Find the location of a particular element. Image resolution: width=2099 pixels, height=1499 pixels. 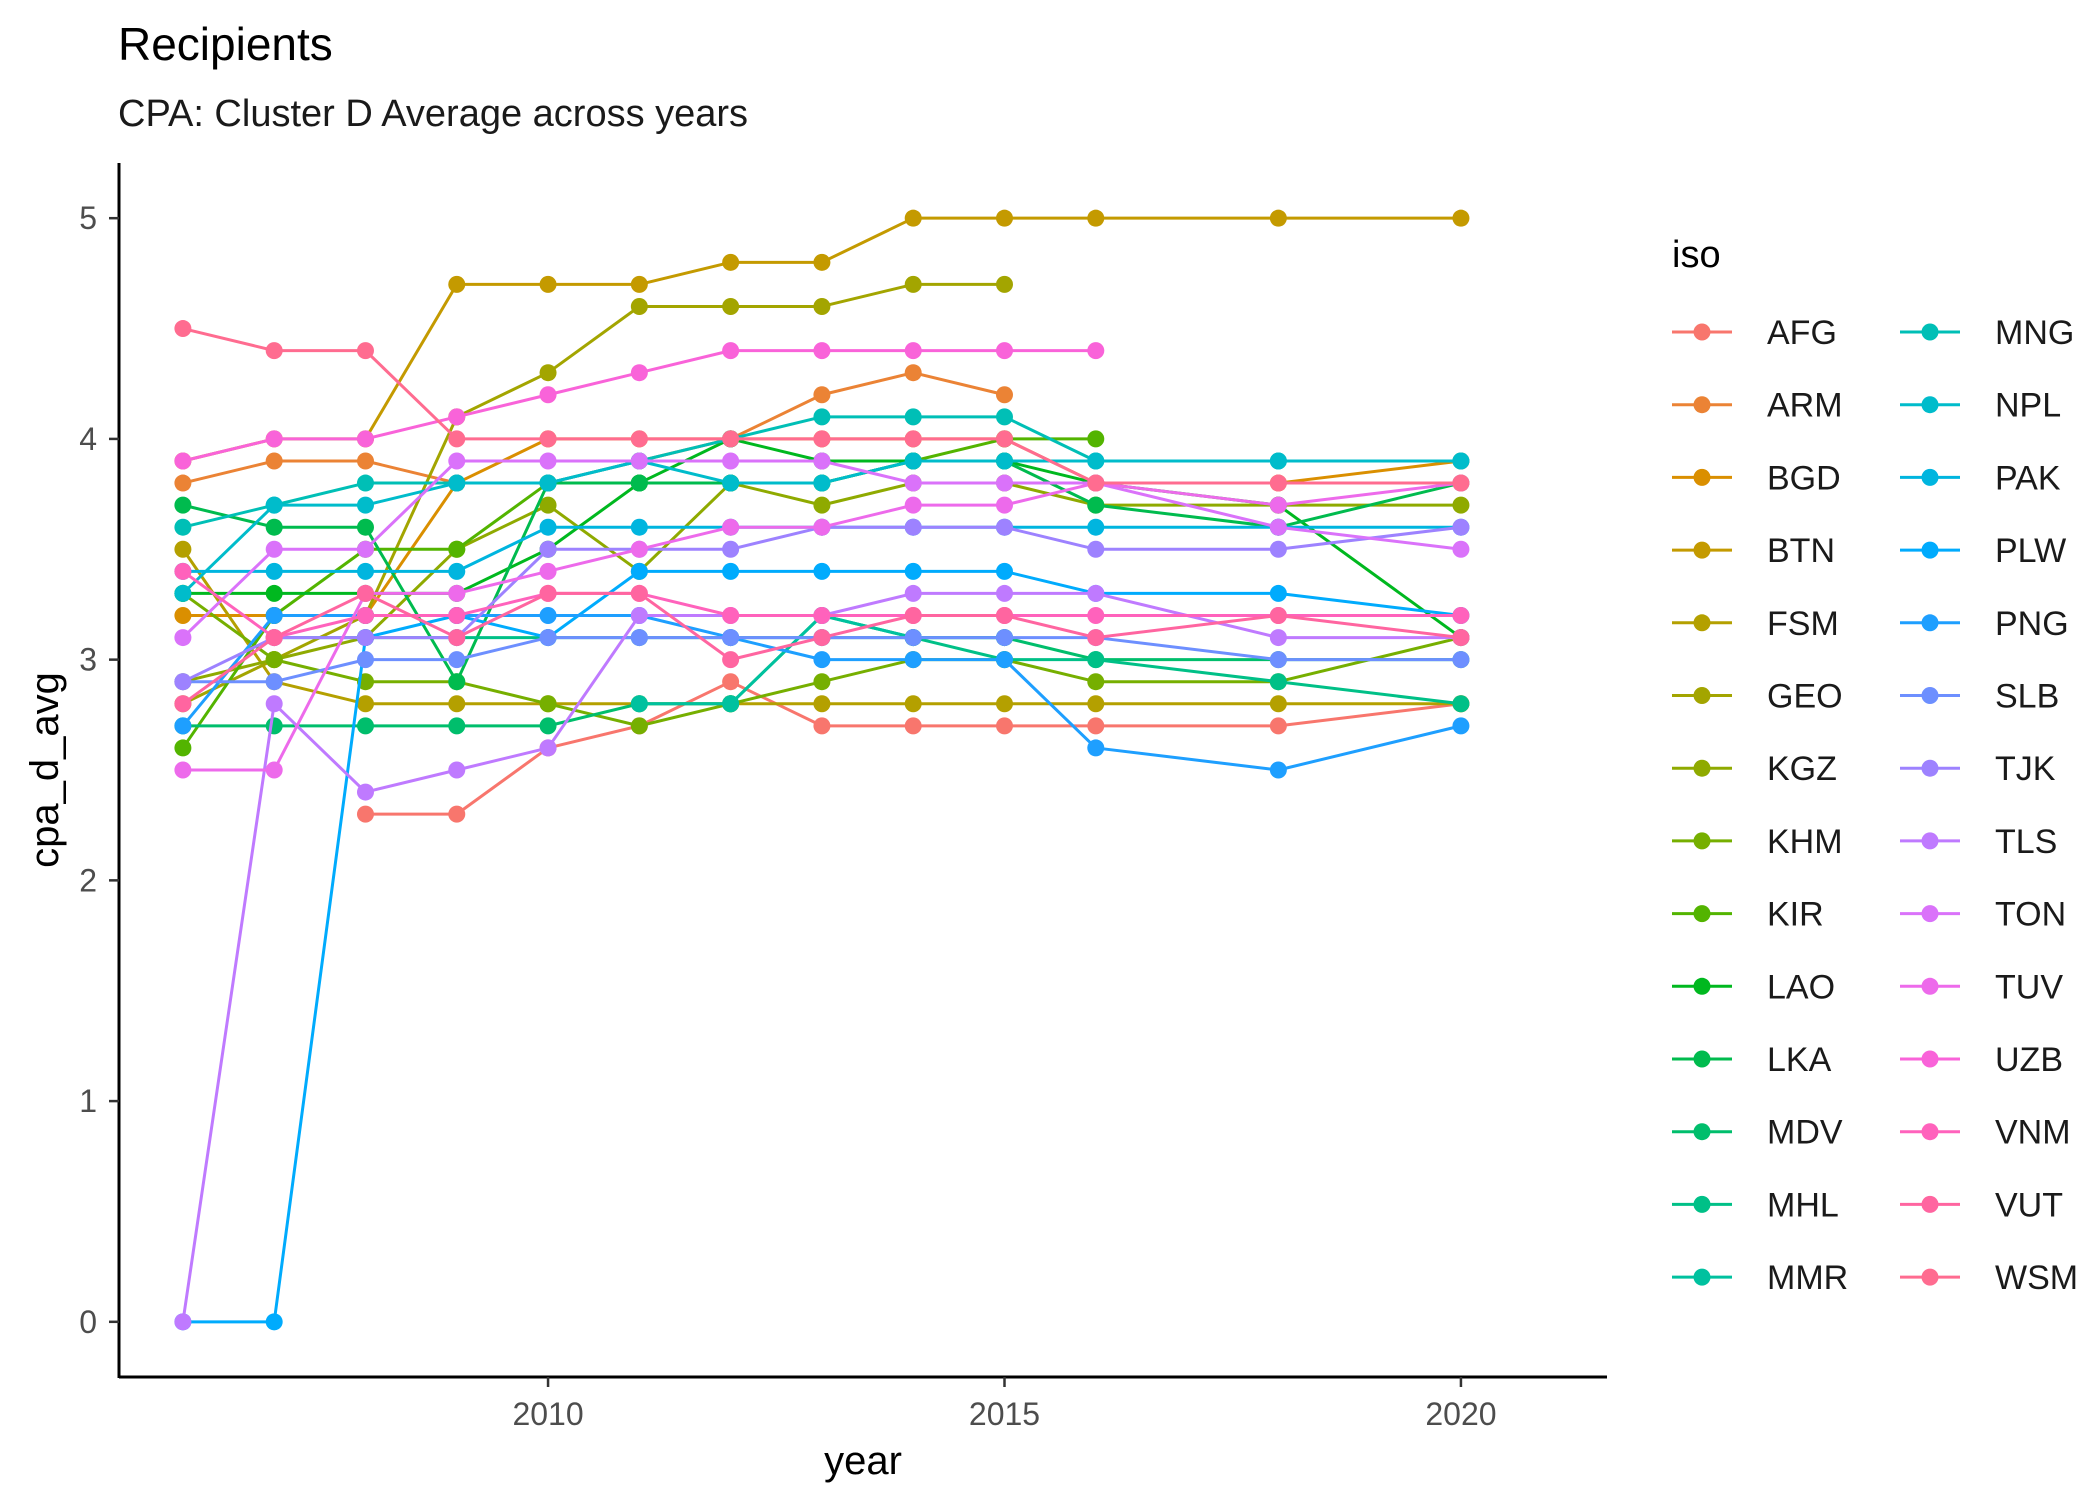

y-axis-ticks: 0 1 2 3 4 5 is located at coordinates (99, 770).